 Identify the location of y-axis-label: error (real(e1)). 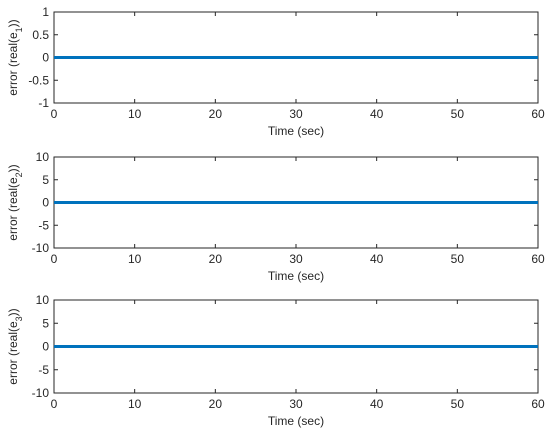
(15, 57).